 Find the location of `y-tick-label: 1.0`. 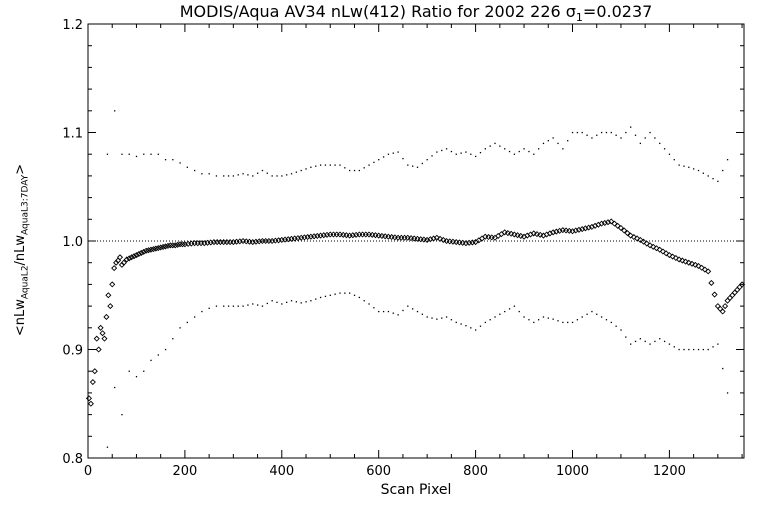

y-tick-label: 1.0 is located at coordinates (72, 242).